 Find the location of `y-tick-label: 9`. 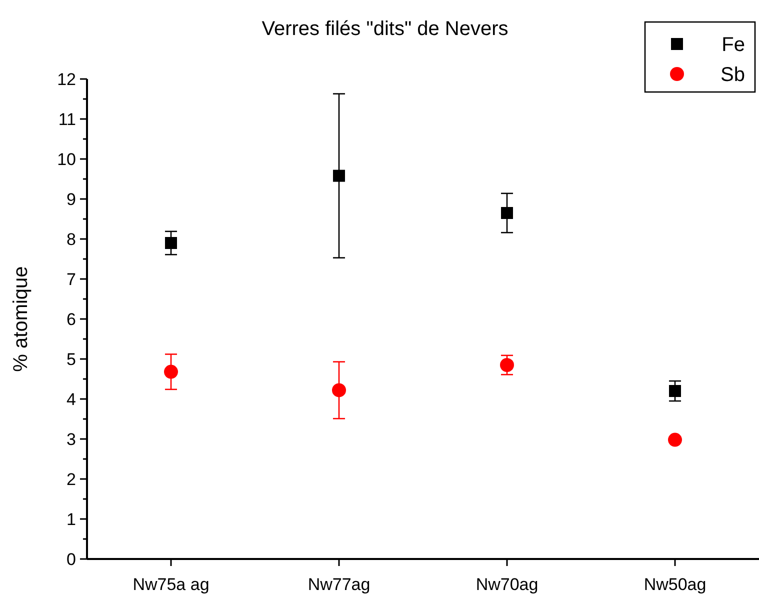

y-tick-label: 9 is located at coordinates (71, 199).